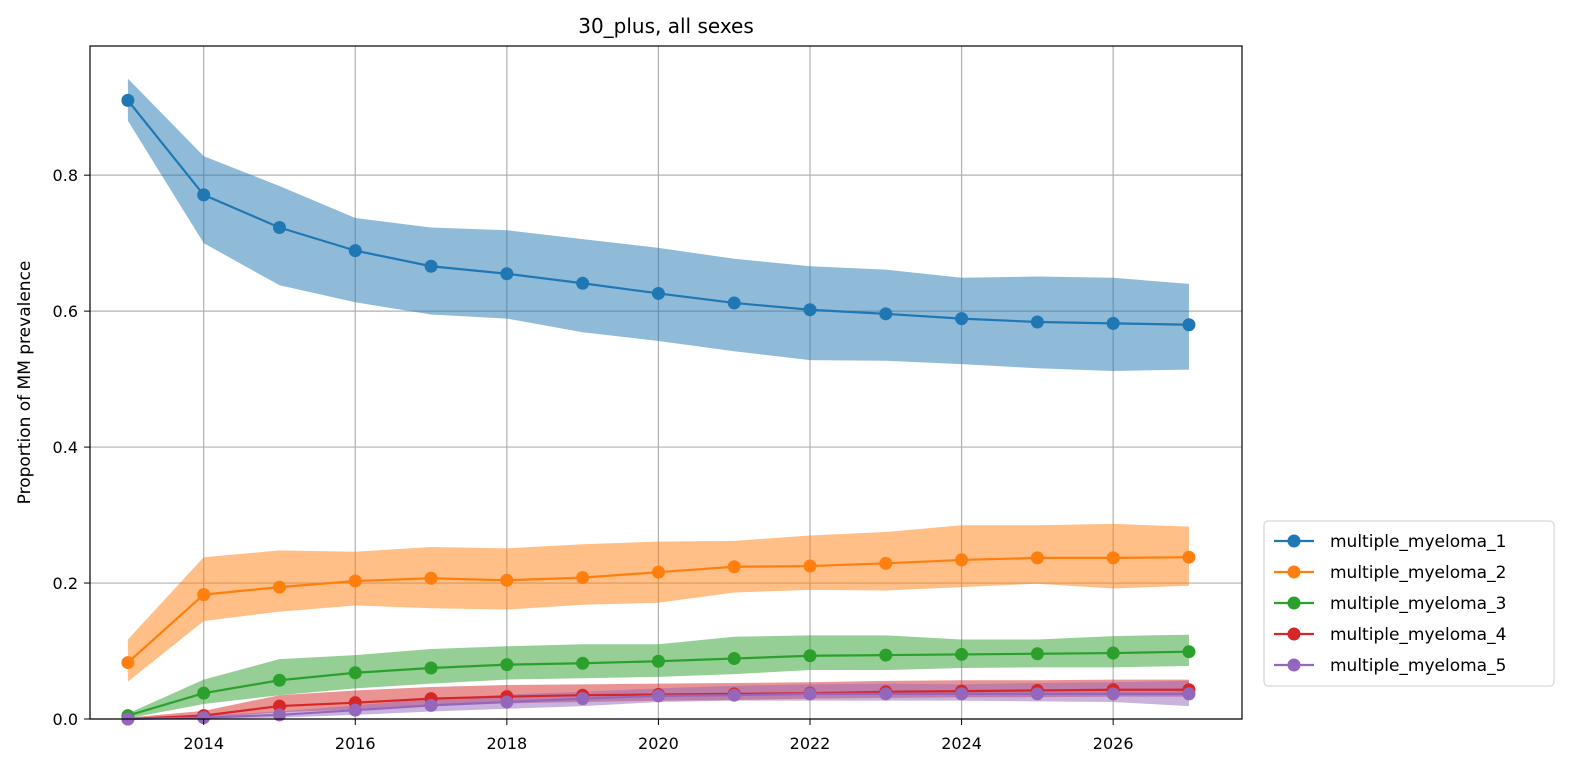 The height and width of the screenshot is (775, 1583). Describe the element at coordinates (1418, 573) in the screenshot. I see `legend-label: multiple_myeloma_2` at that location.